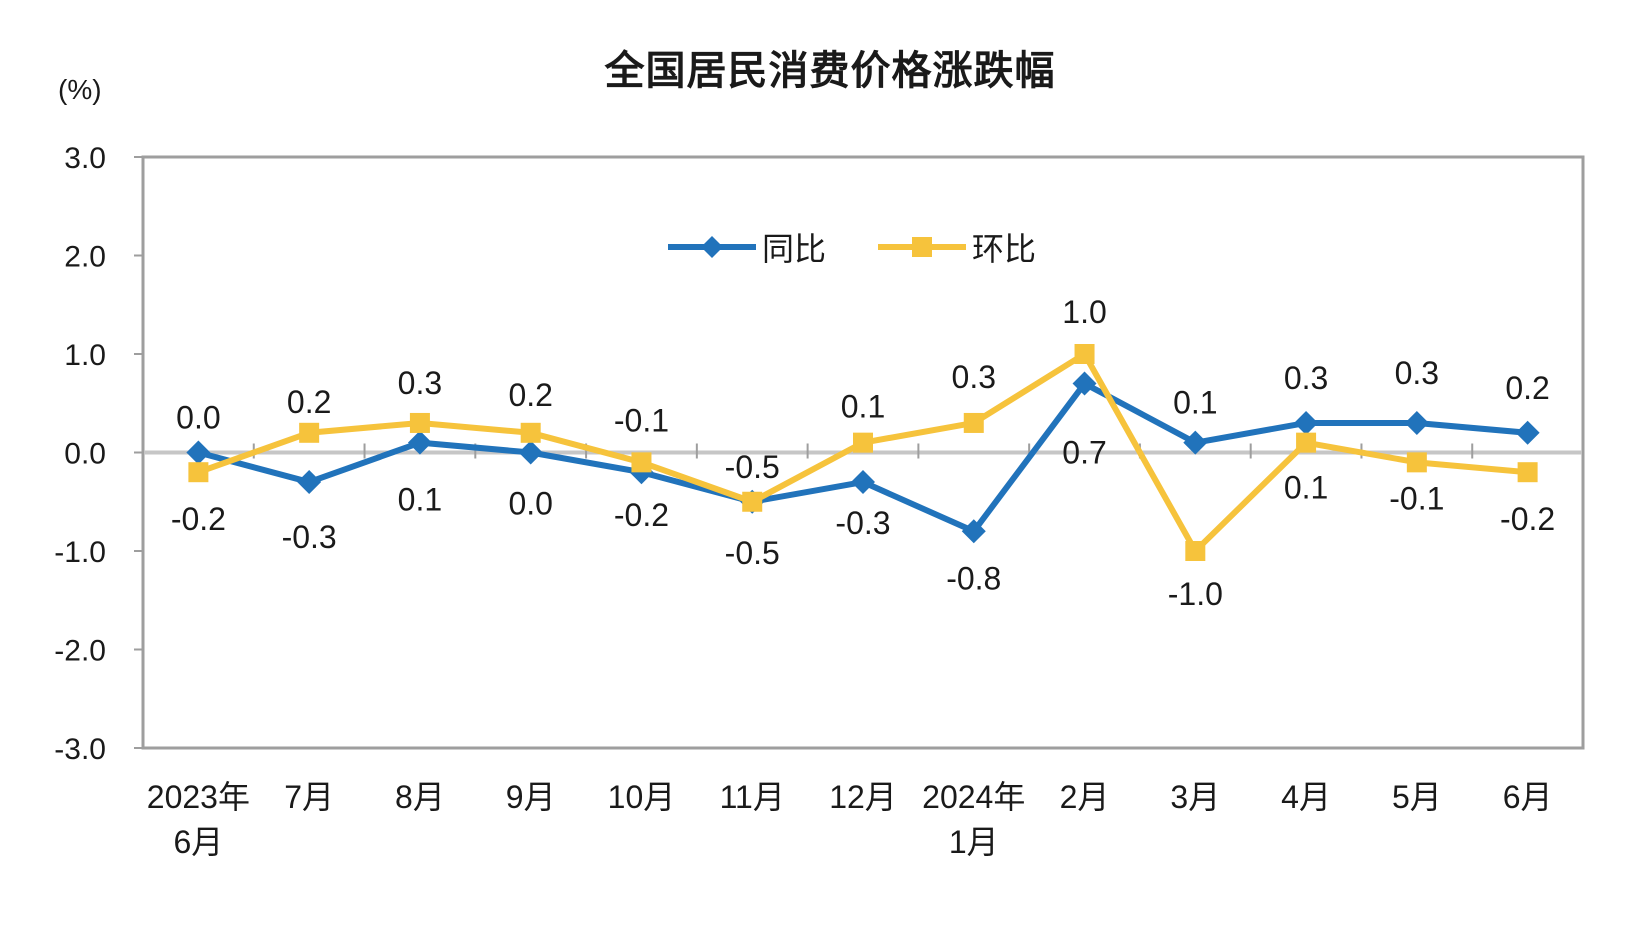 The height and width of the screenshot is (946, 1649). What do you see at coordinates (1306, 797) in the screenshot?
I see `x-tick-label: 4月` at bounding box center [1306, 797].